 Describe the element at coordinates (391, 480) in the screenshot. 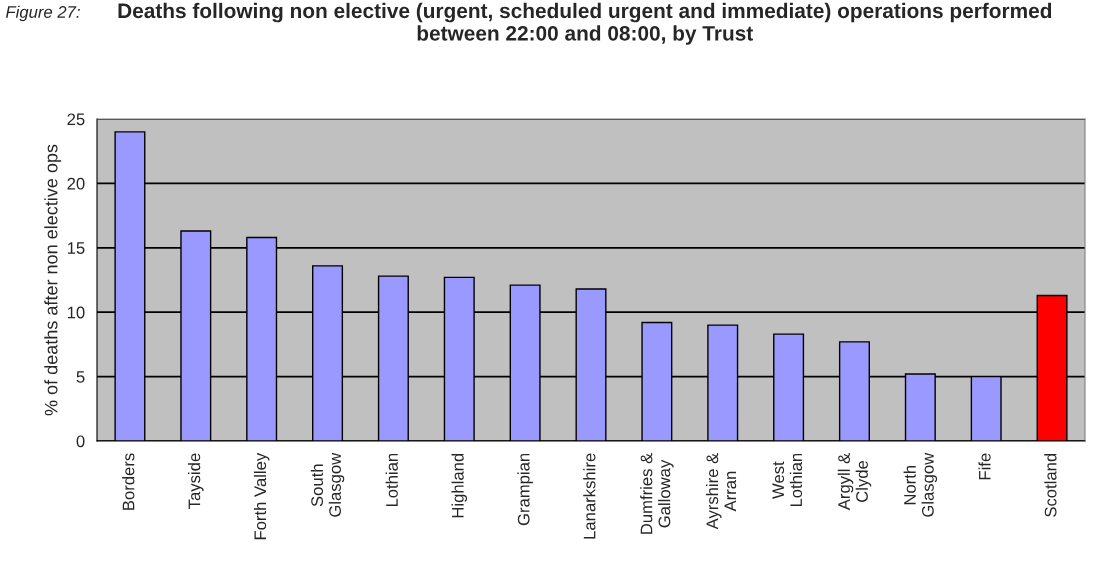

I see `x-tick-label: Lothian` at that location.